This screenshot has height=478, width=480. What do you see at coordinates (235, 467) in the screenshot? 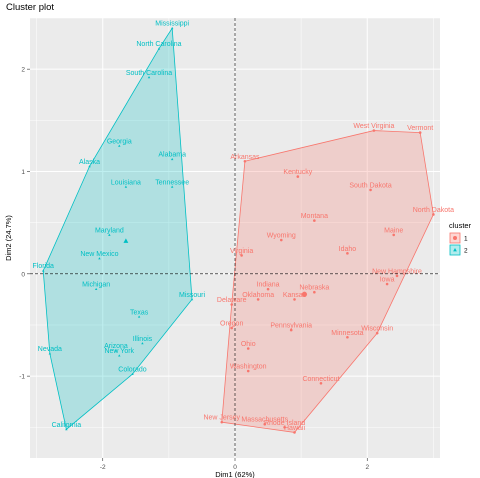
I see `x-tick-label: 0` at bounding box center [235, 467].